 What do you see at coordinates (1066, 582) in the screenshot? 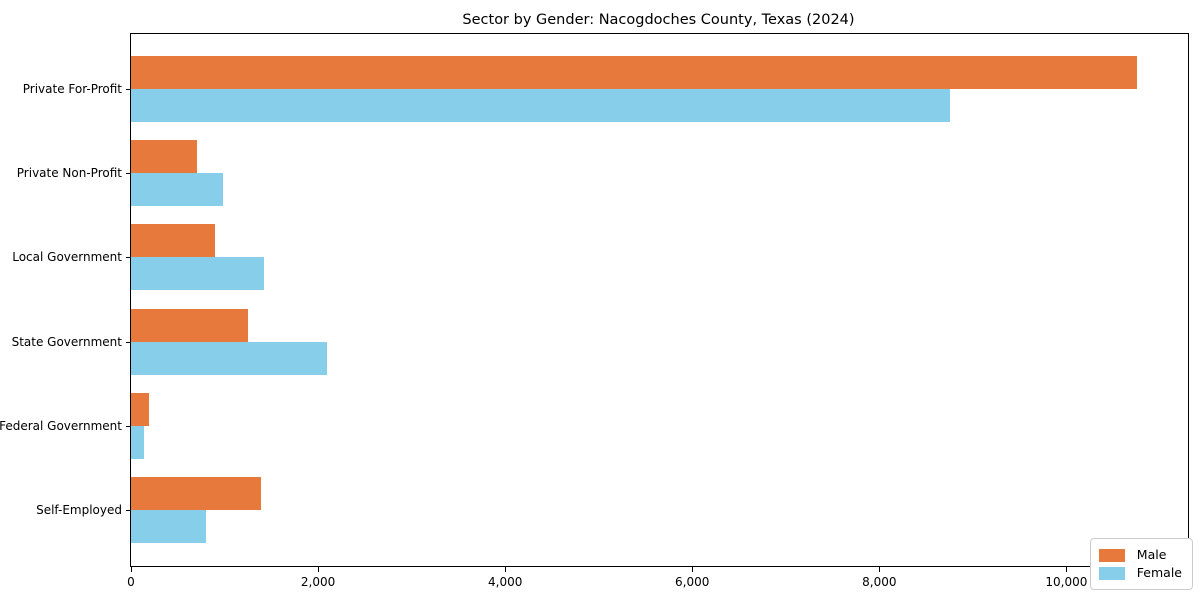
I see `x-axis-tick-label-10-000: 10,000` at bounding box center [1066, 582].